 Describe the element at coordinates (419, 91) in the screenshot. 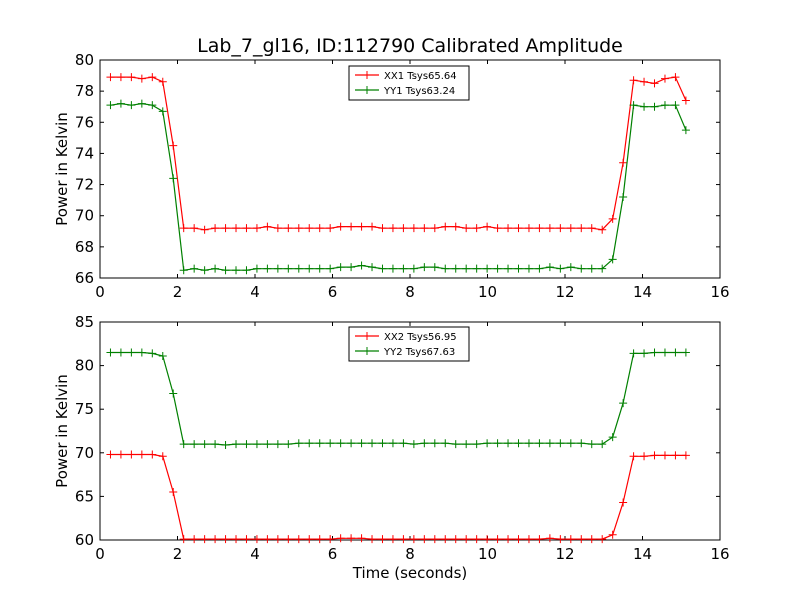

I see `legend-label: YY1 Tsys63.24` at that location.